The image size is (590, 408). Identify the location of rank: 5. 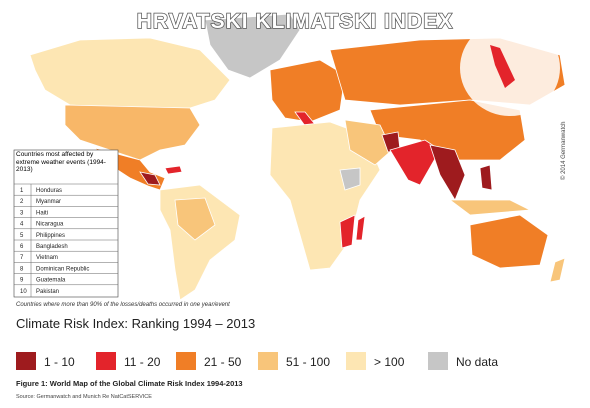
(22, 236).